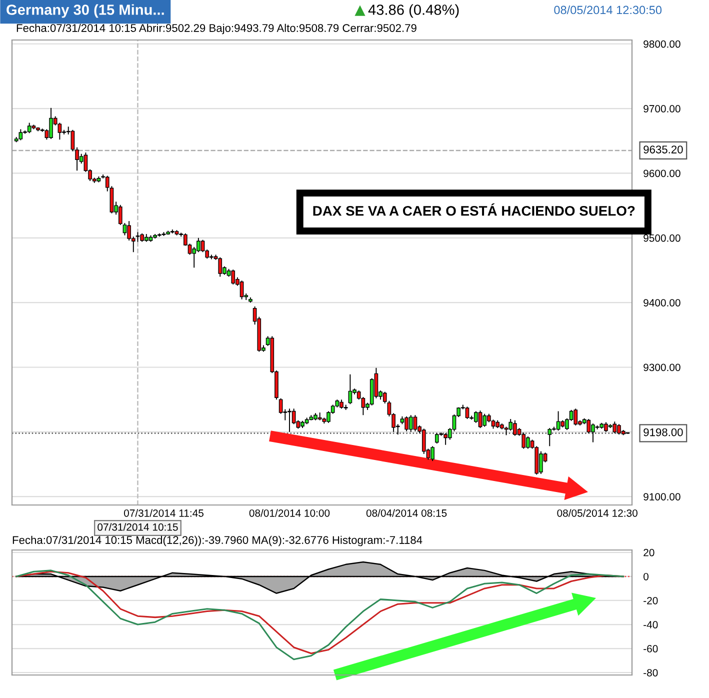 This screenshot has width=709, height=698. What do you see at coordinates (216, 29) in the screenshot?
I see `chart-subtitle: Fecha:07/31/2014 10:15 Abrir:9502.29 Bajo:9493.79 Alto:9508.79 Cerrar:9502.79` at bounding box center [216, 29].